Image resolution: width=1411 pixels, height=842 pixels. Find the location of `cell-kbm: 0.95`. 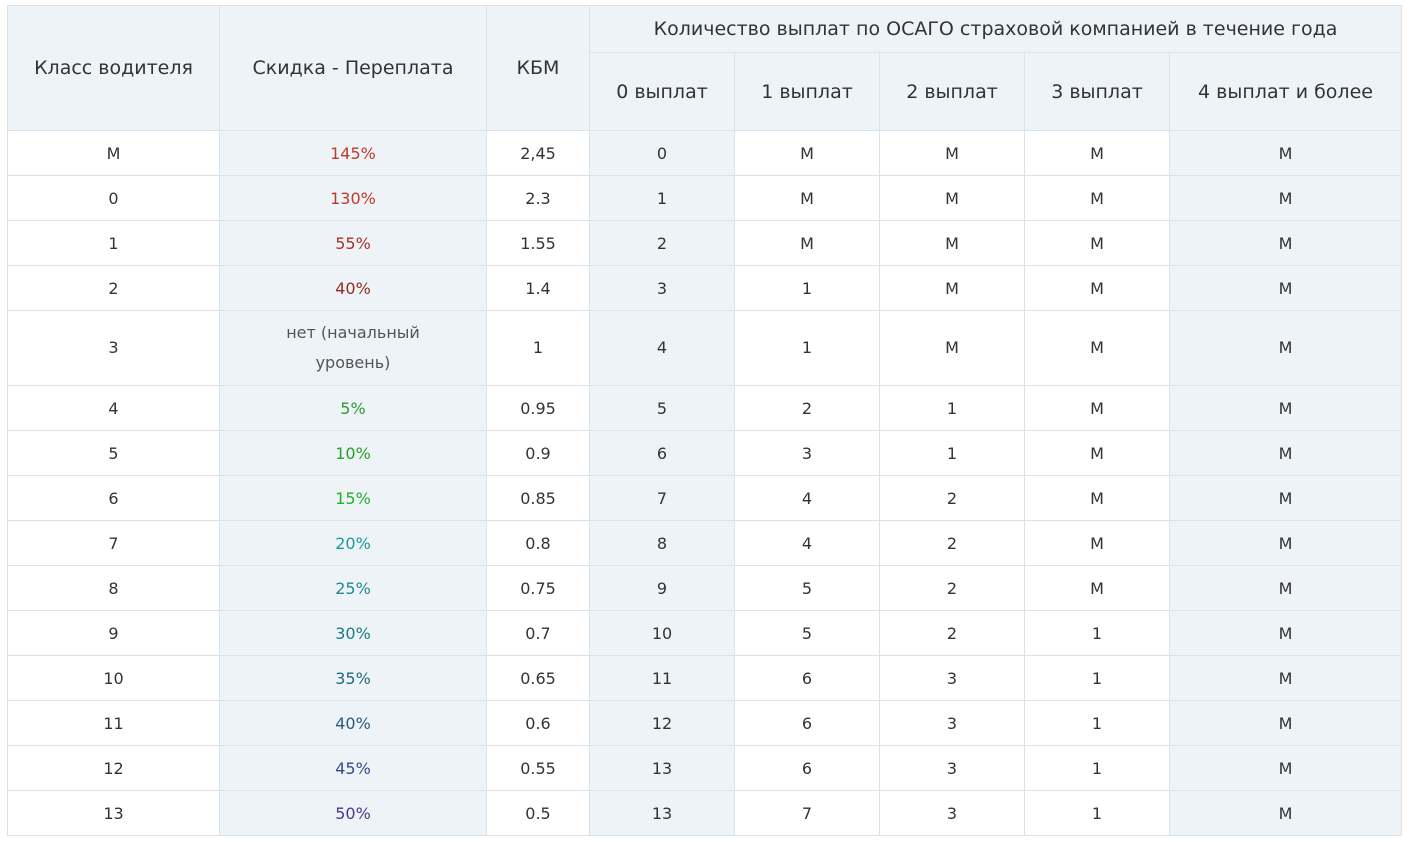

cell-kbm: 0.95 is located at coordinates (538, 408).